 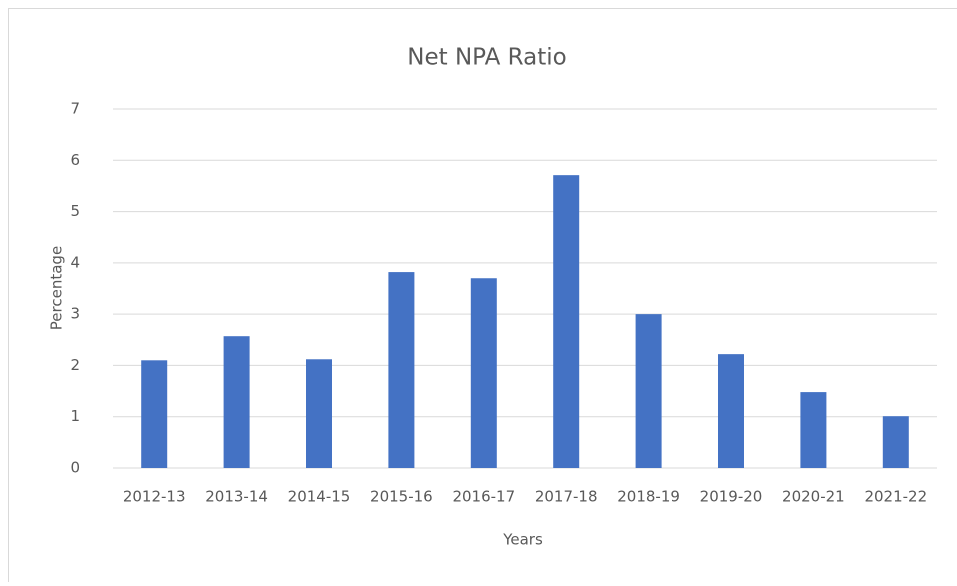 What do you see at coordinates (75, 416) in the screenshot?
I see `y-tick-label: 1` at bounding box center [75, 416].